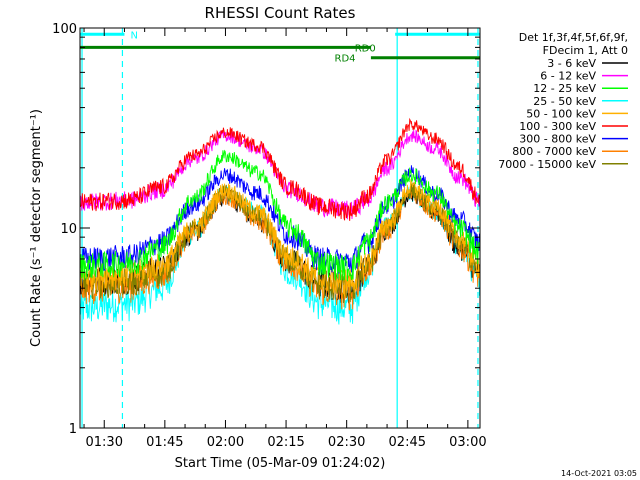 The width and height of the screenshot is (640, 480). I want to click on legend-header-line-2: FDecim 1, Att 0, so click(585, 50).